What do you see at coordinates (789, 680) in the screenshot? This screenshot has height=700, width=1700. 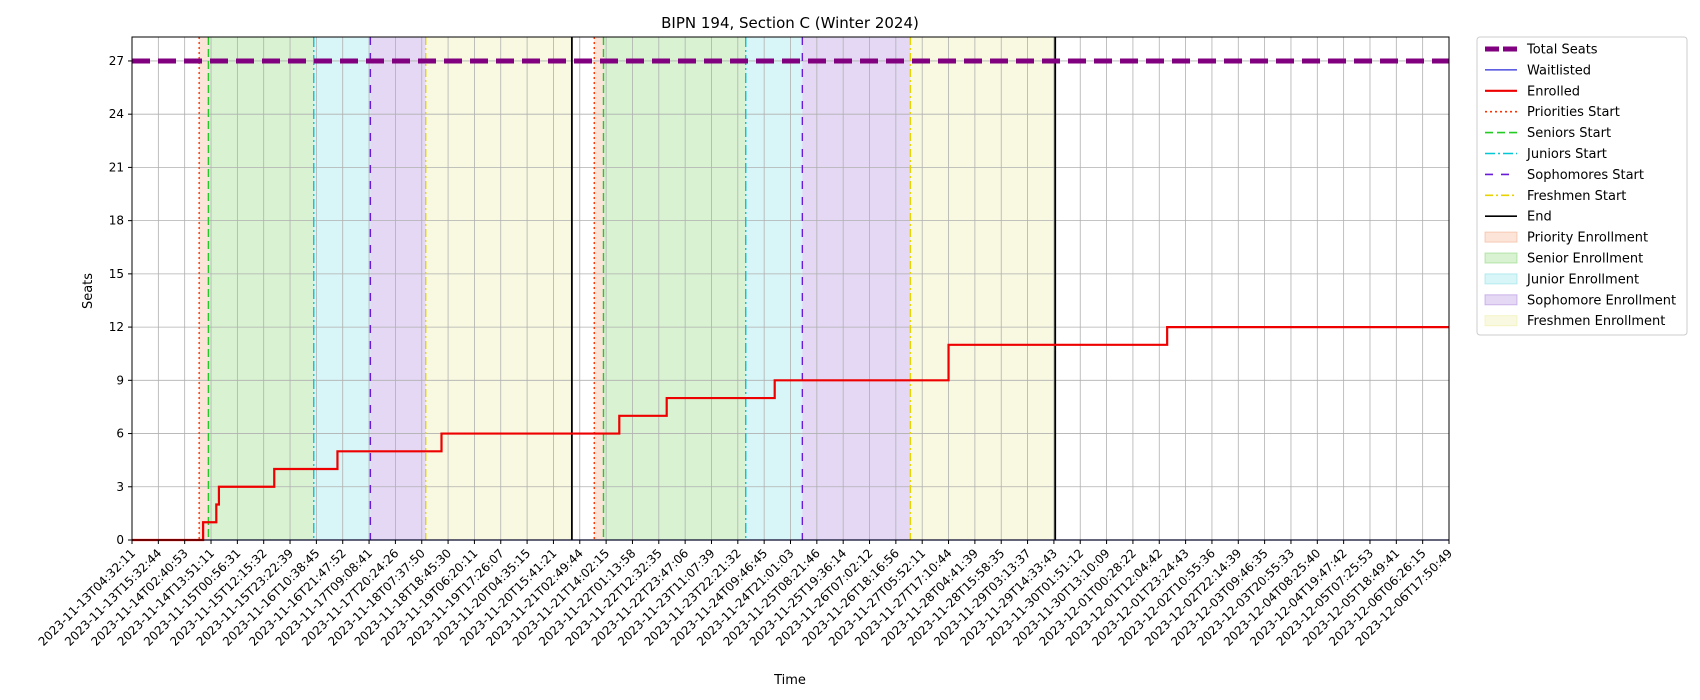 I see `x-axis-label: Time` at bounding box center [789, 680].